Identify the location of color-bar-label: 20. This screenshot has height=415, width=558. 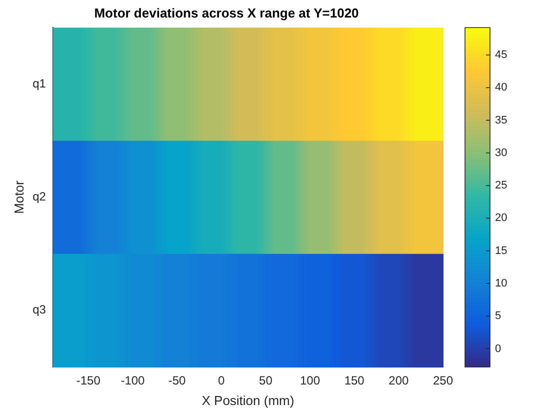
(501, 218).